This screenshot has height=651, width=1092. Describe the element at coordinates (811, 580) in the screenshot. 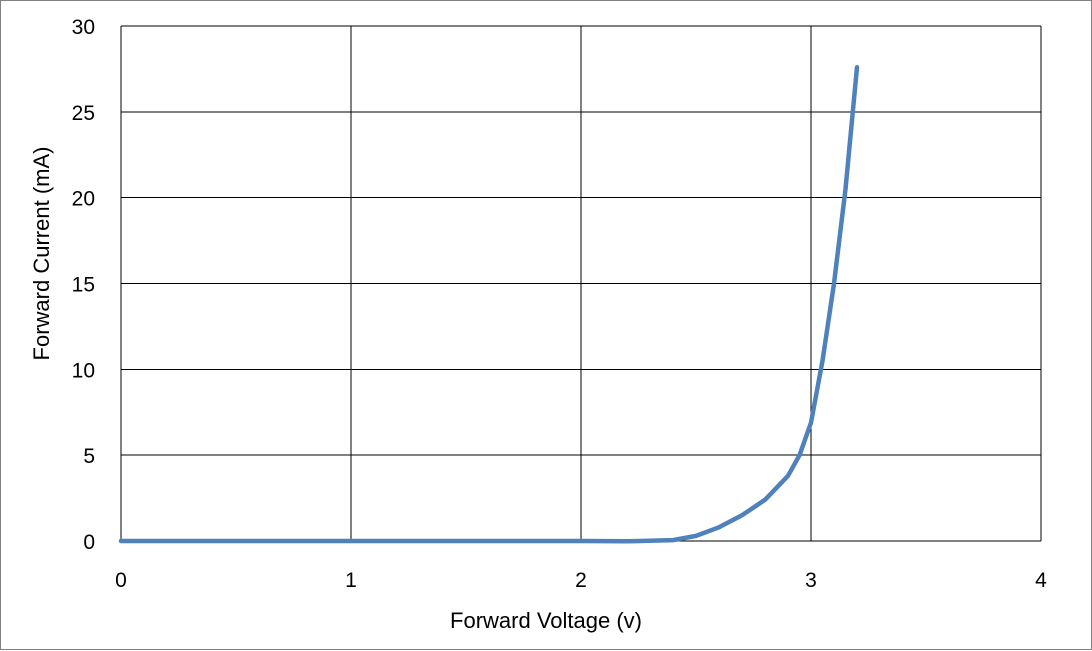

I see `x-tick-label-3: 3` at that location.